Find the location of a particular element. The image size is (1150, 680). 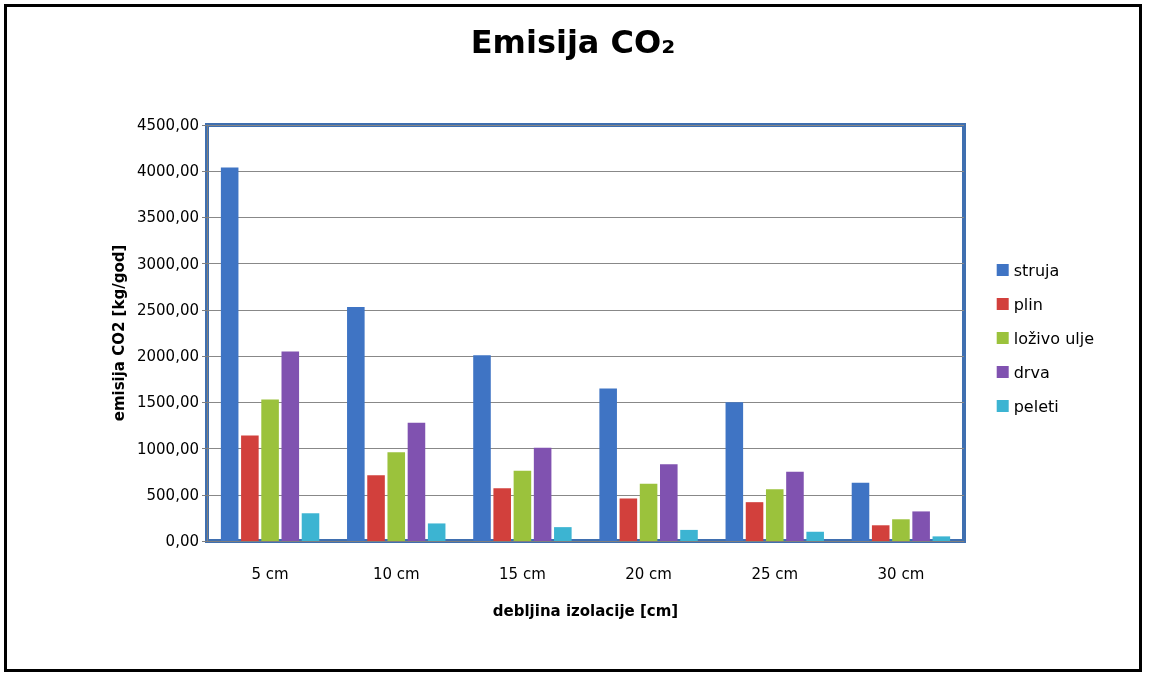

legend-label: peleti is located at coordinates (1036, 406).